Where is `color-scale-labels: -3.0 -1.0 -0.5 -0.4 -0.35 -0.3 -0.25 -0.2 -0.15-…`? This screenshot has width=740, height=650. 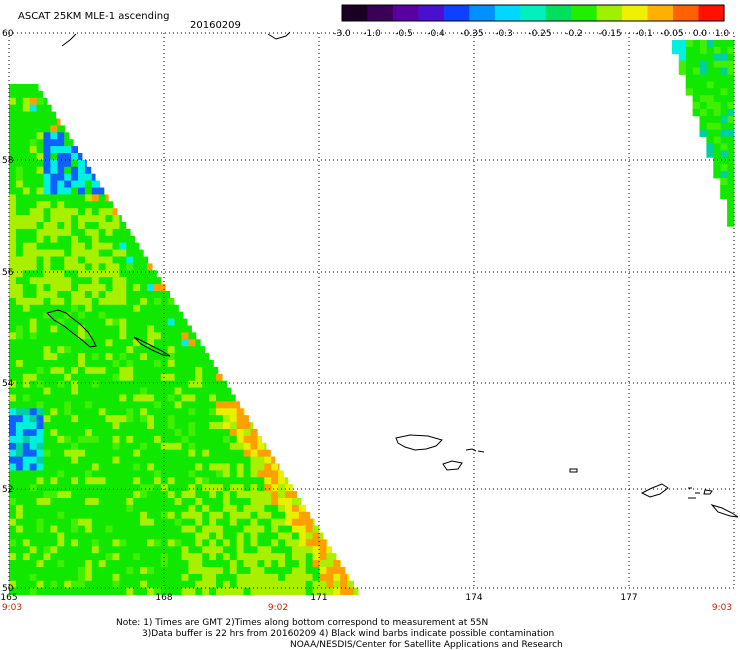 color-scale-labels: -3.0 -1.0 -0.5 -0.4 -0.35 -0.3 -0.25 -0.2 -0.15-… is located at coordinates (531, 34).